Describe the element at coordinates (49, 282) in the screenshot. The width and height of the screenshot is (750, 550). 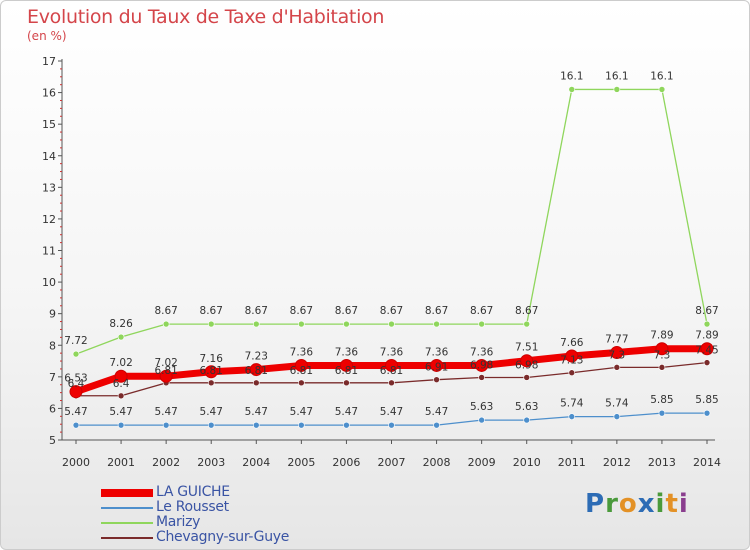
I see `y-tick-label: 10` at that location.